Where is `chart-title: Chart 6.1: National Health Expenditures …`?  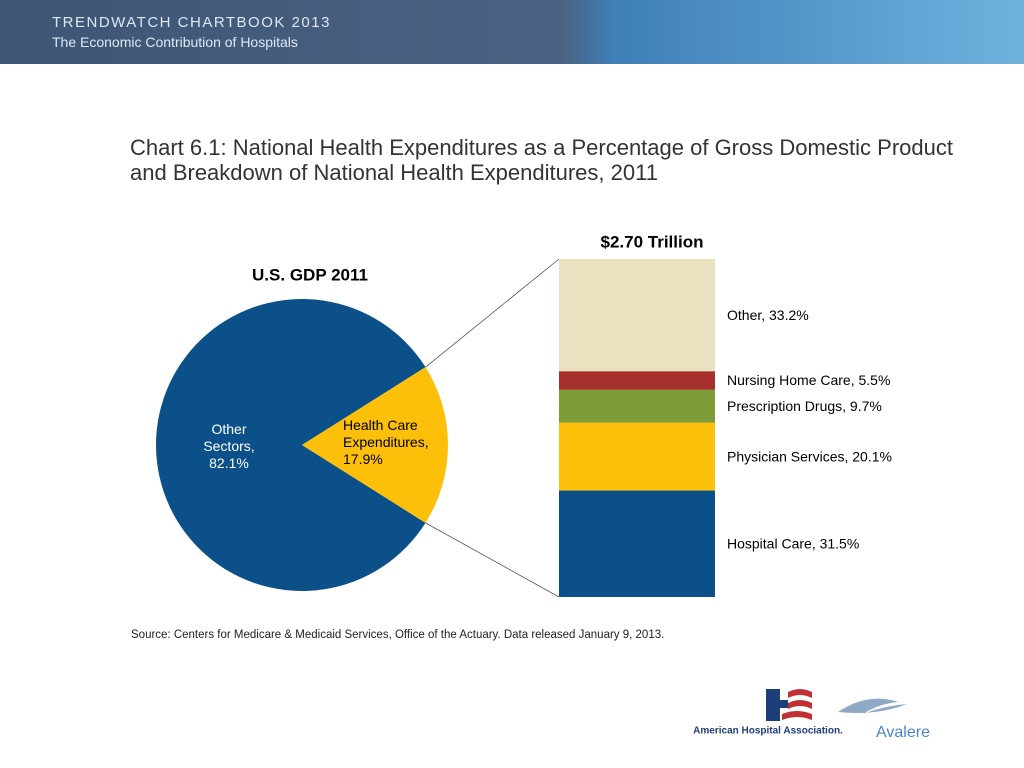 chart-title: Chart 6.1: National Health Expenditures … is located at coordinates (541, 160).